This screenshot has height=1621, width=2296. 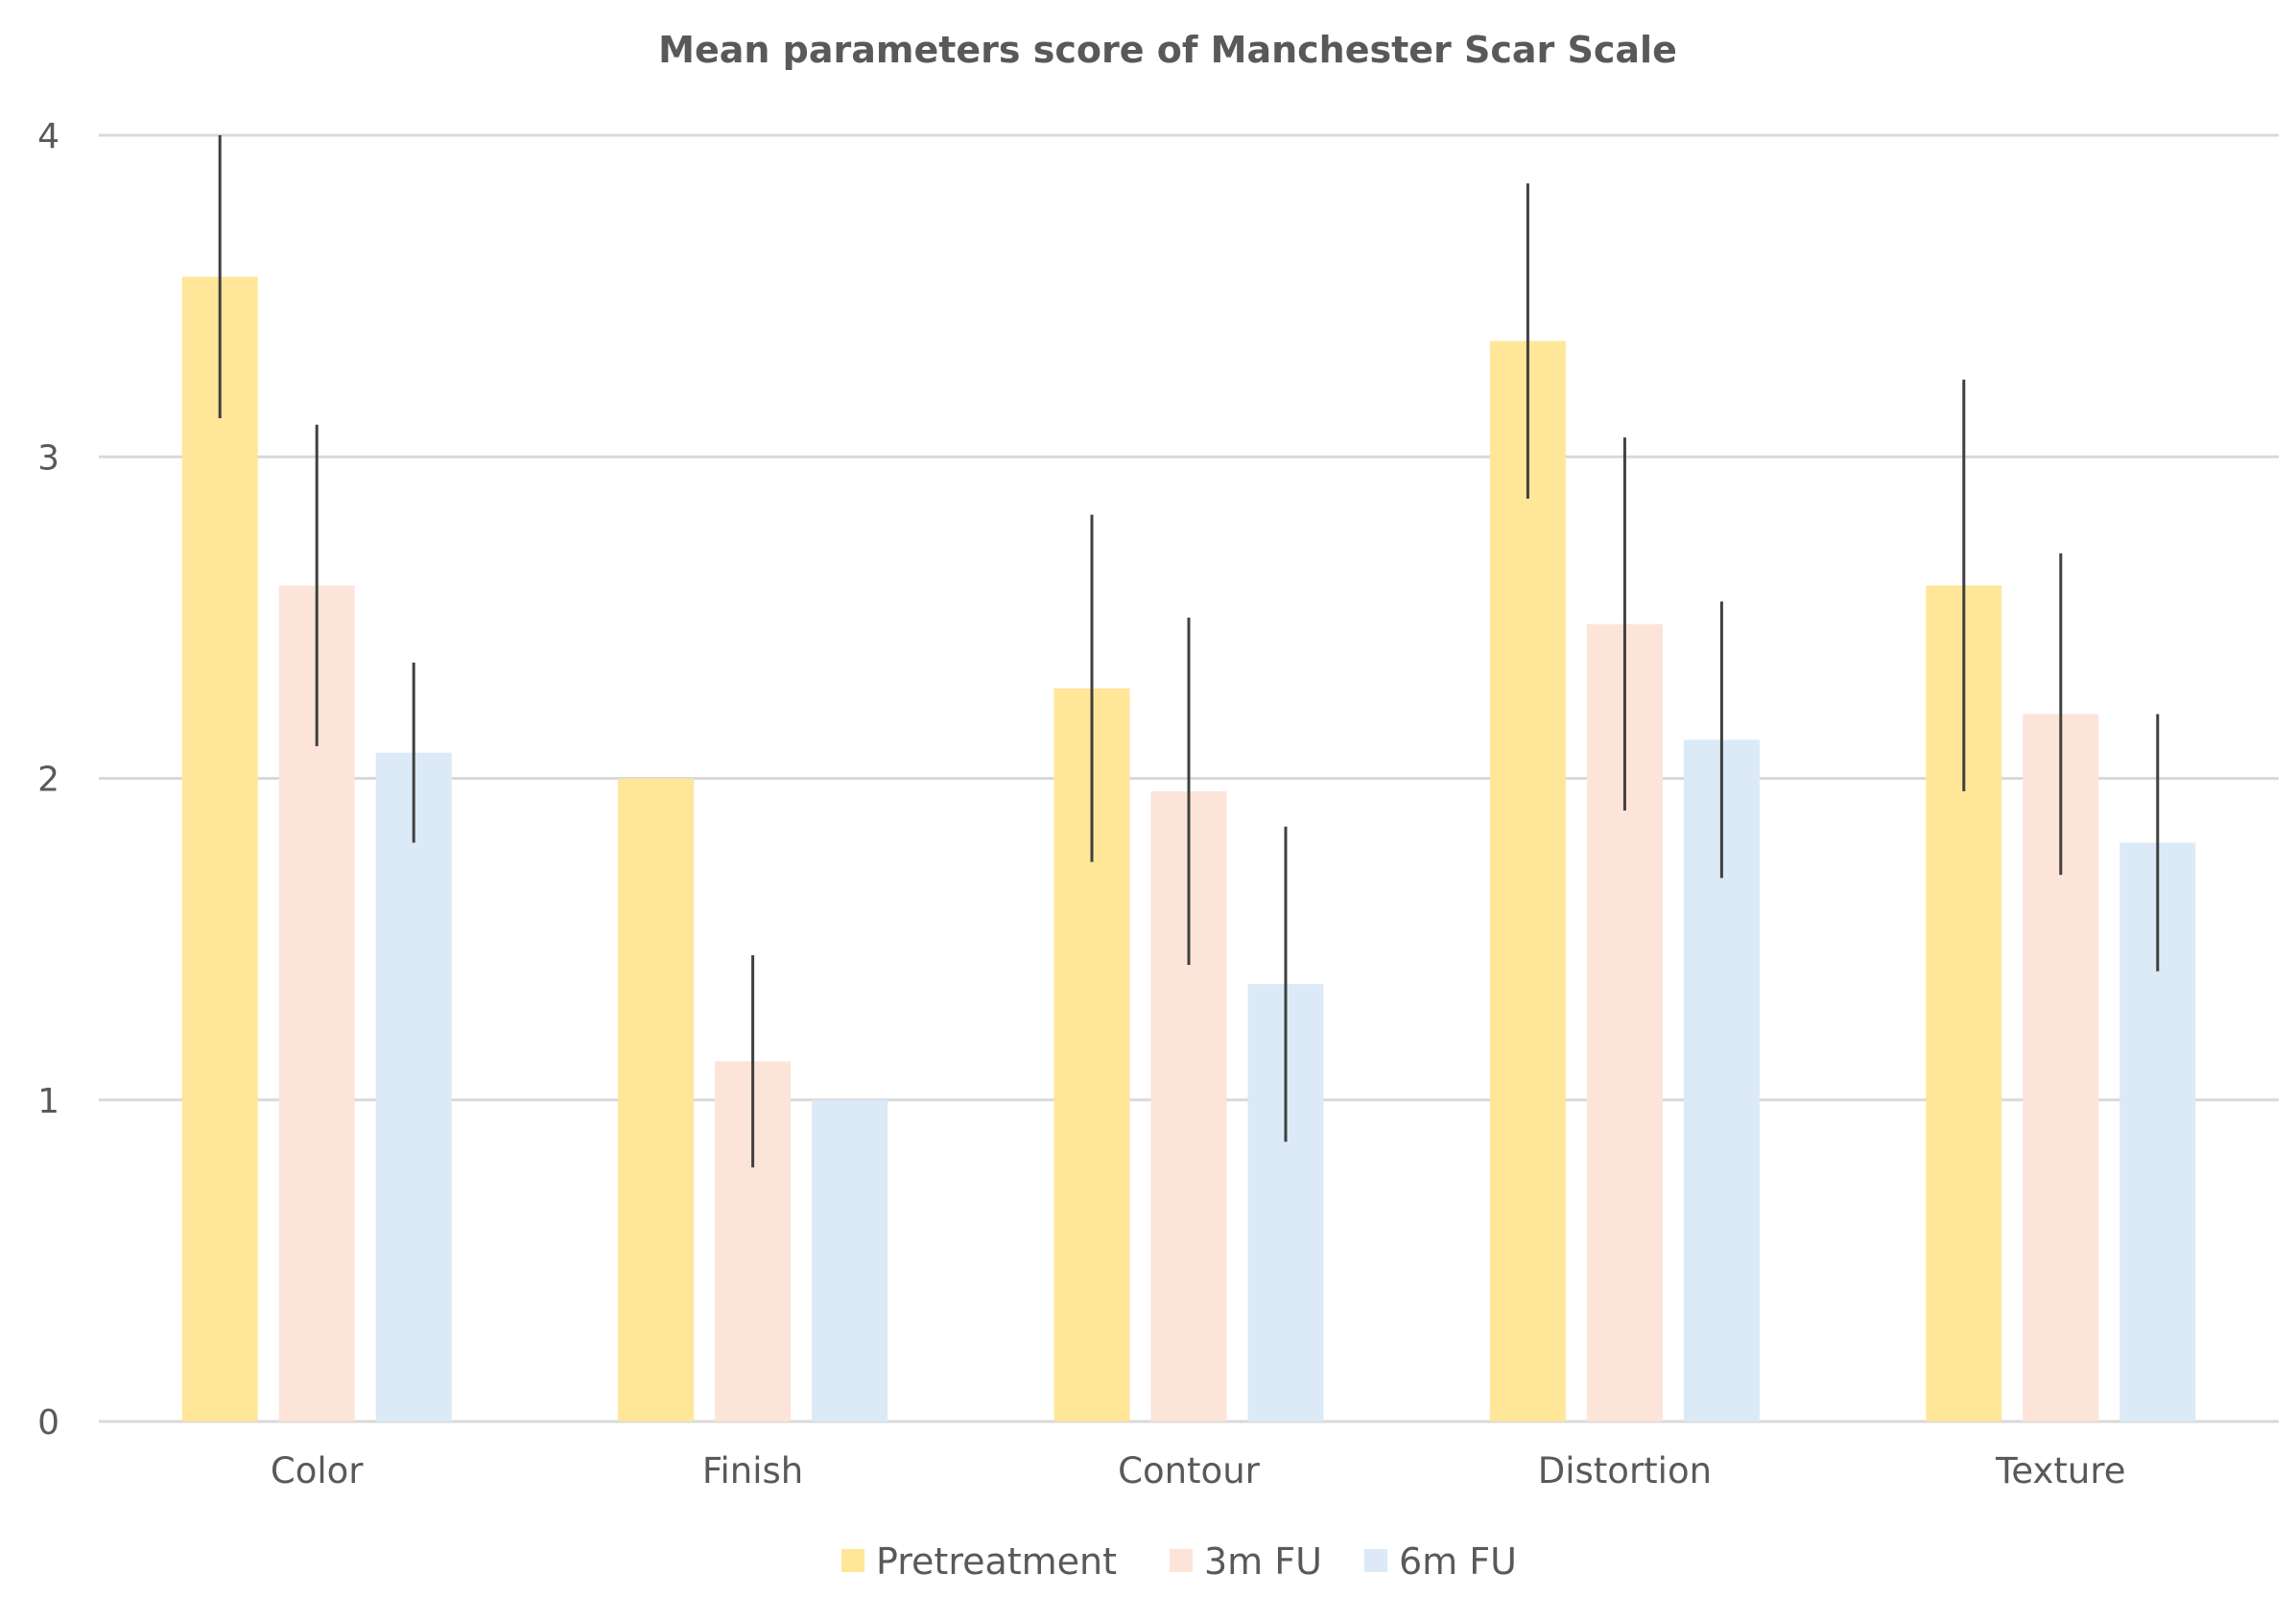 What do you see at coordinates (850, 1260) in the screenshot?
I see `bar-finish-6m-fu` at bounding box center [850, 1260].